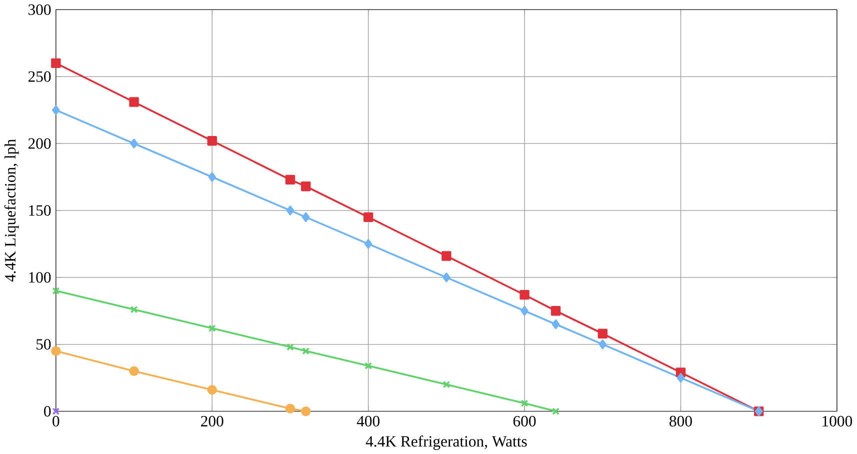 The height and width of the screenshot is (454, 857). I want to click on y-tick-label: 0, so click(47, 411).